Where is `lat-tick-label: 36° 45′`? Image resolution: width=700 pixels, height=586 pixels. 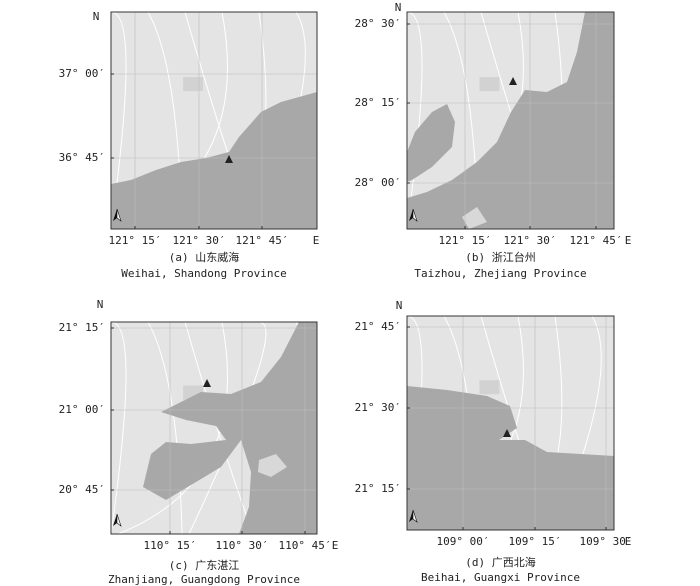 lat-tick-label: 36° 45′ is located at coordinates (82, 157).